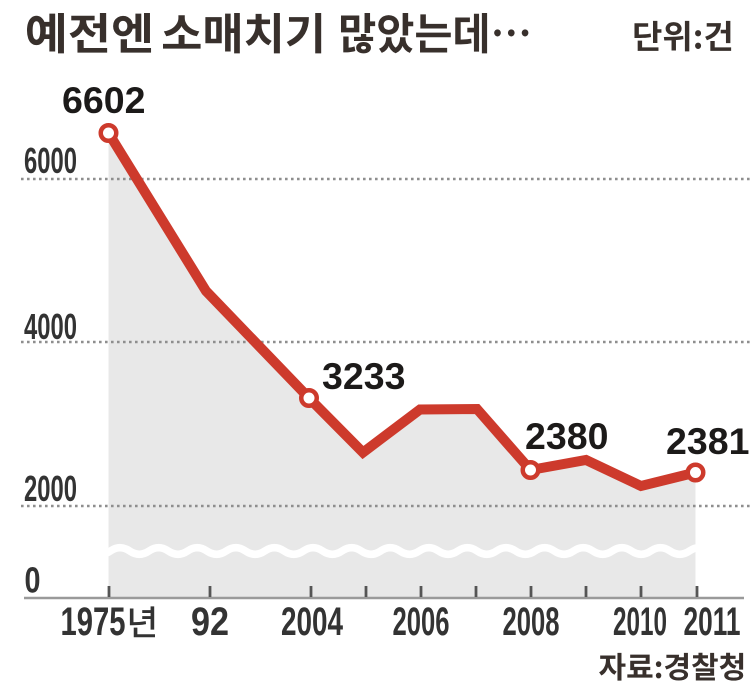  Describe the element at coordinates (712, 622) in the screenshot. I see `svg-text: 2011` at that location.